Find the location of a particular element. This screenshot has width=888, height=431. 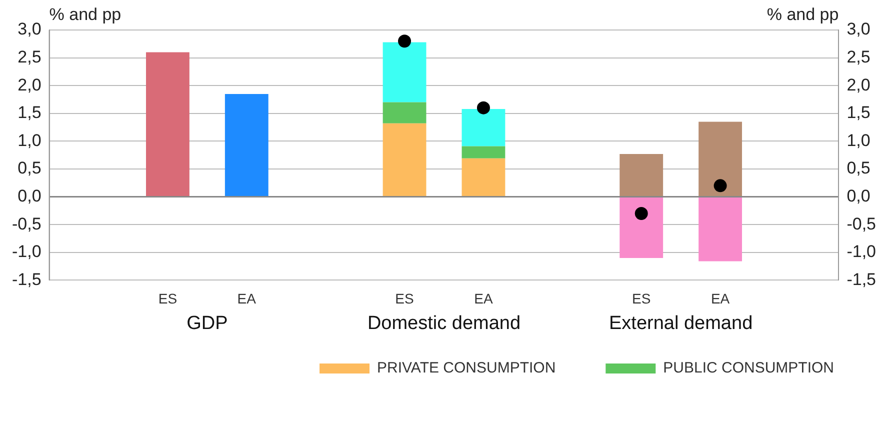

legend-label: PRIVATE CONSUMPTION is located at coordinates (466, 368).